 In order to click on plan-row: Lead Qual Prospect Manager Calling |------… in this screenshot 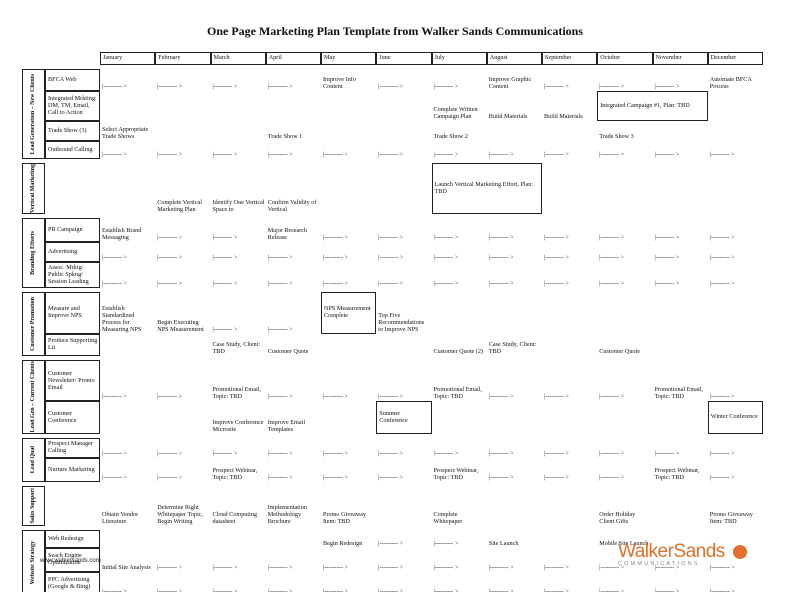, I will do `click(392, 459)`.